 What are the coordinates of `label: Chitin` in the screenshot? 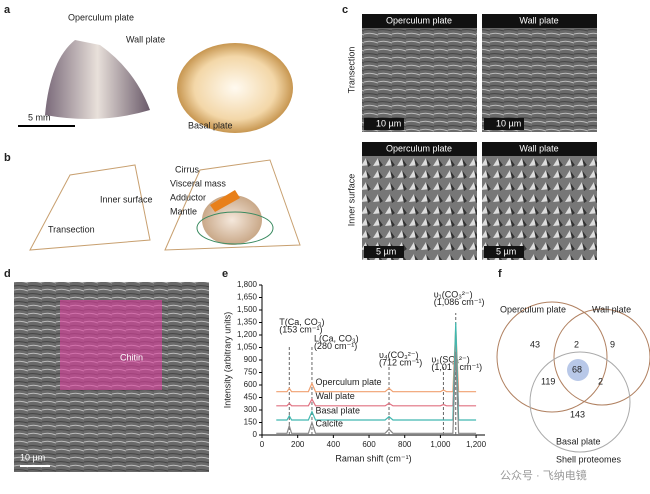 It's located at (131, 357).